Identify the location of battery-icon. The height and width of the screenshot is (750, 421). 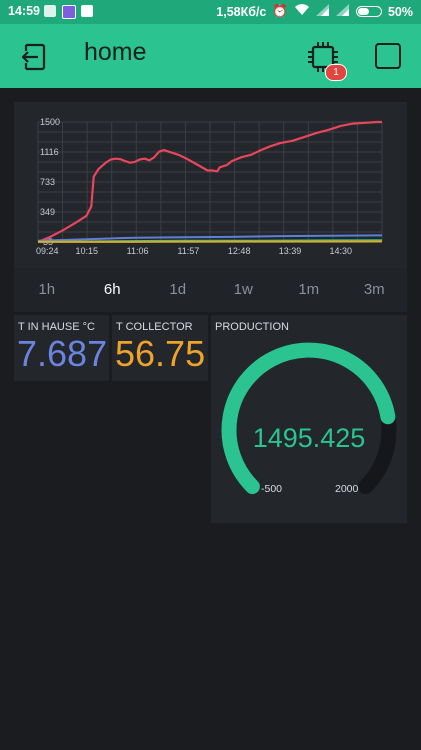
(368, 11).